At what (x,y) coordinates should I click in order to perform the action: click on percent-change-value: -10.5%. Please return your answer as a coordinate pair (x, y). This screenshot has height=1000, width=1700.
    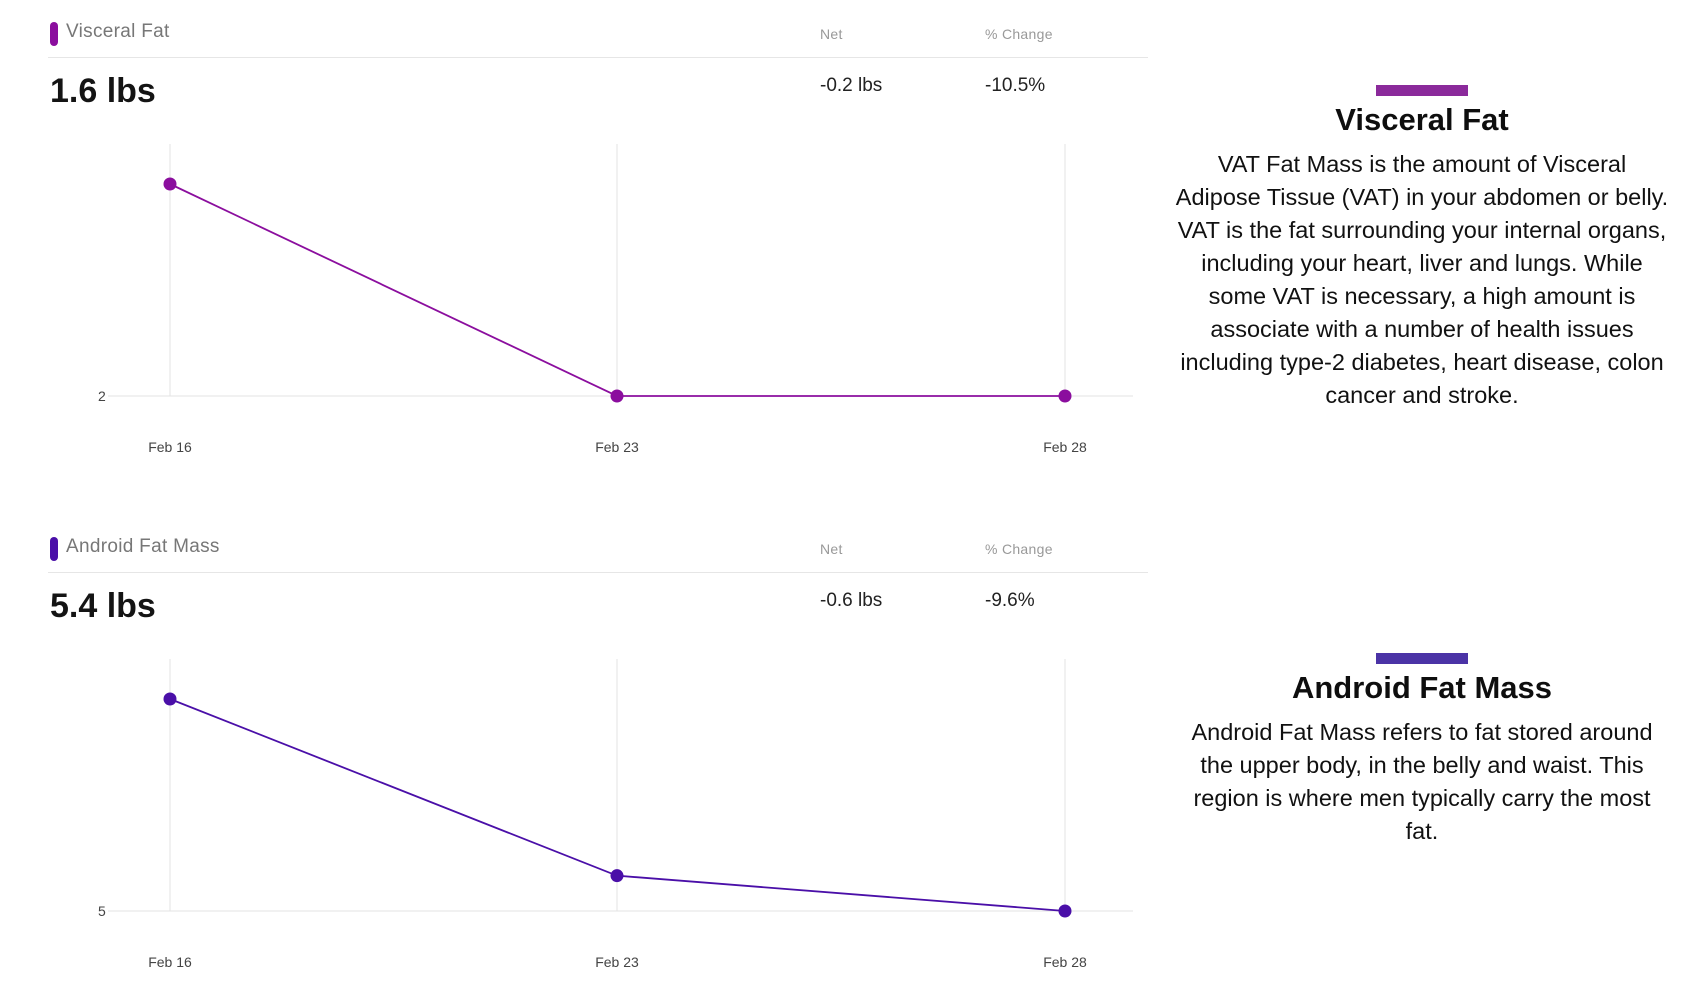
    Looking at the image, I should click on (1015, 85).